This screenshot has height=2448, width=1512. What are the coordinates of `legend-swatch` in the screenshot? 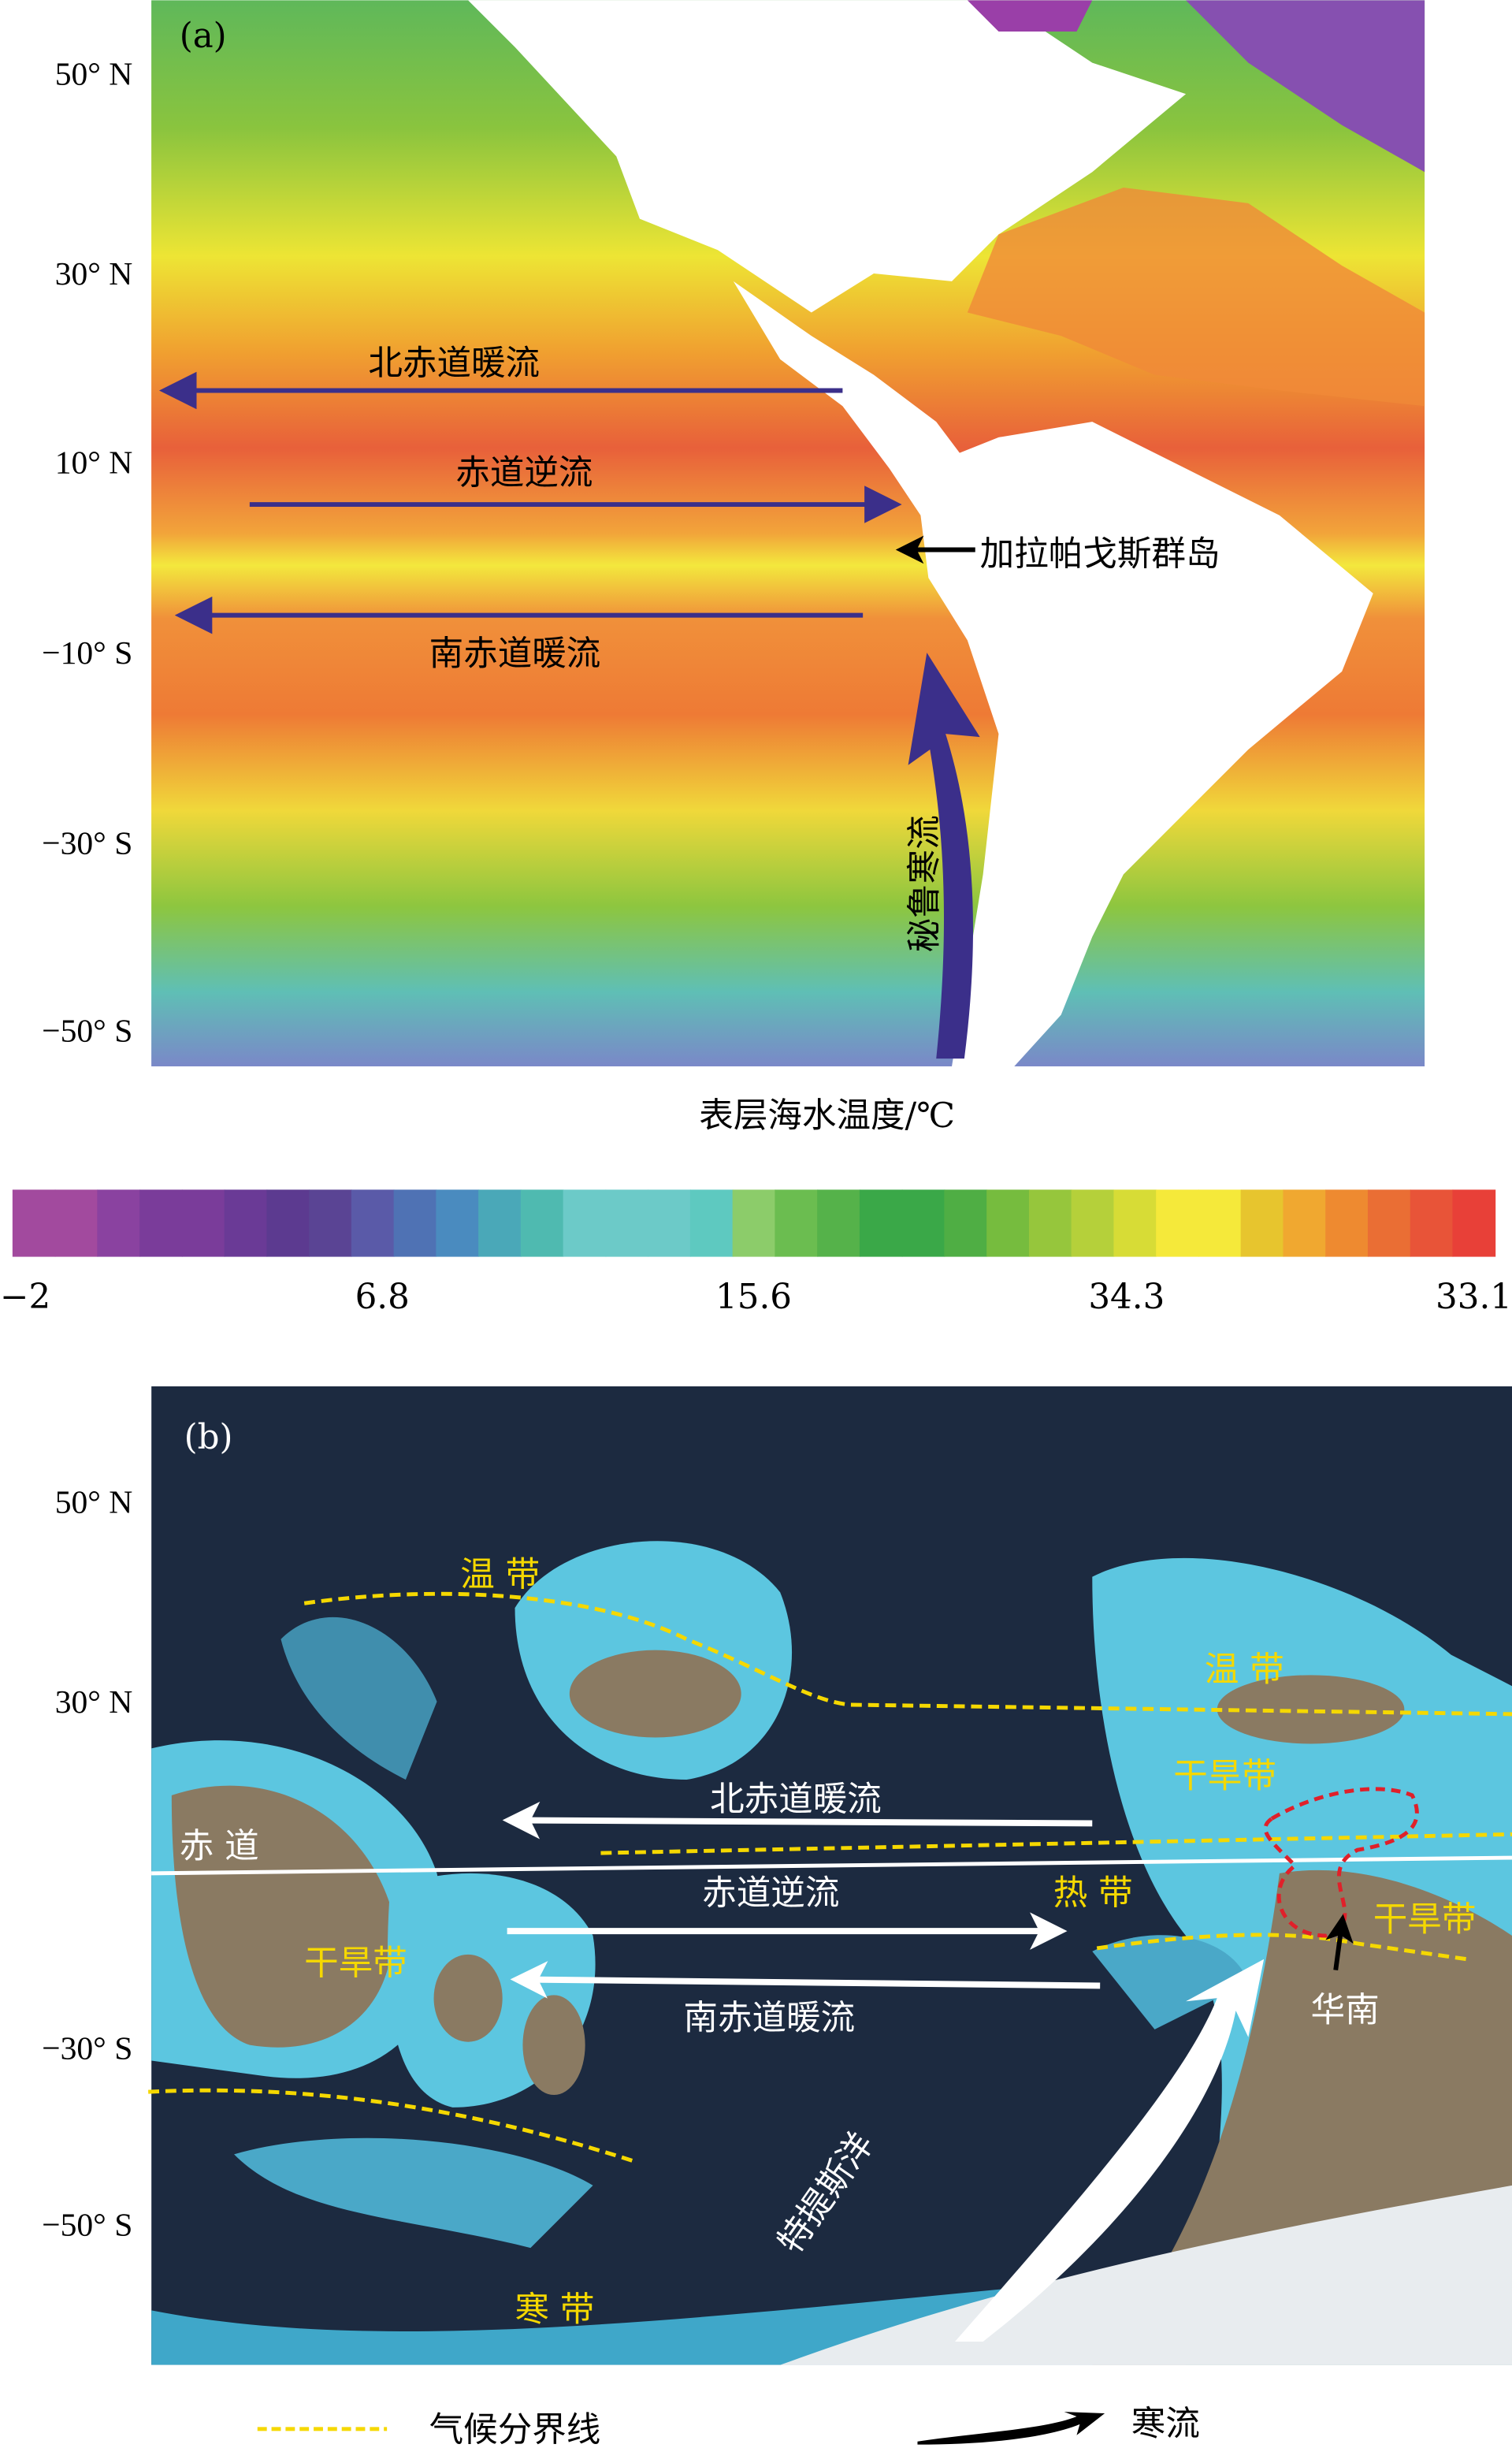 It's located at (1011, 2428).